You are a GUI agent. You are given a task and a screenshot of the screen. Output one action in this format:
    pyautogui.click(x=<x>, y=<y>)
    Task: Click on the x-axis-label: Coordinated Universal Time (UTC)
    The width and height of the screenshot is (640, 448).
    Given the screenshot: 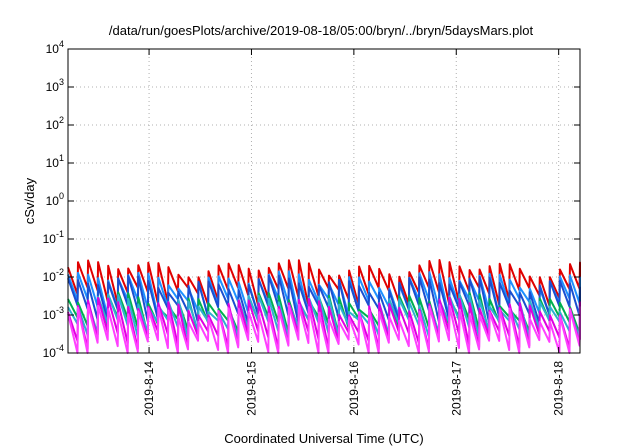 What is the action you would take?
    pyautogui.click(x=323, y=438)
    